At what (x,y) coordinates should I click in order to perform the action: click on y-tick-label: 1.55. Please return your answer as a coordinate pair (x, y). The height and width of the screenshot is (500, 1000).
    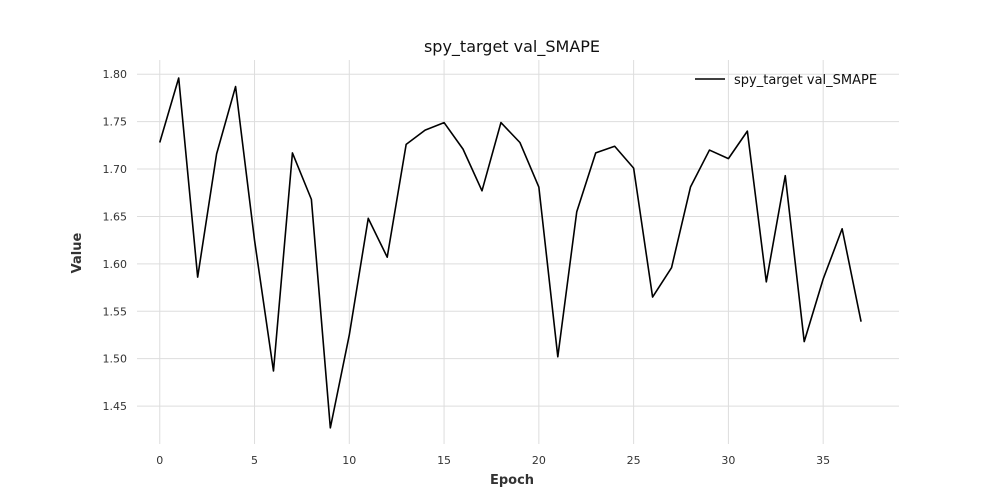
    Looking at the image, I should click on (115, 311).